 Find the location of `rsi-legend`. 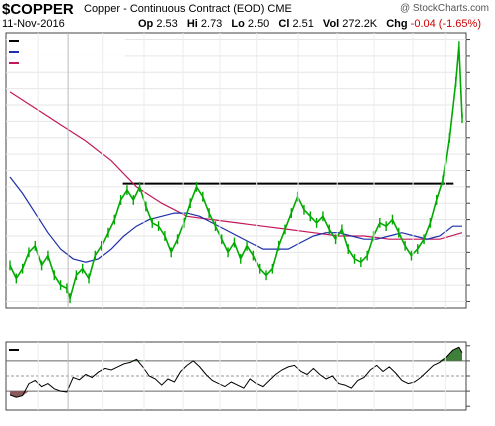

rsi-legend is located at coordinates (66, 349).